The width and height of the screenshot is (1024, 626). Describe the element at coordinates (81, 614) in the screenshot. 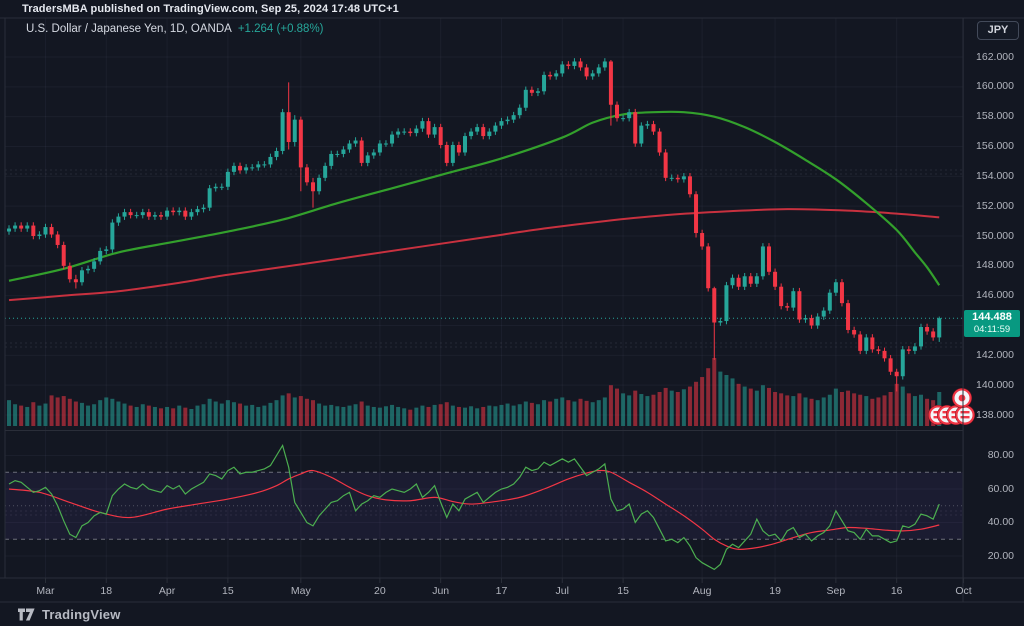

I see `brand-name: TradingView` at that location.